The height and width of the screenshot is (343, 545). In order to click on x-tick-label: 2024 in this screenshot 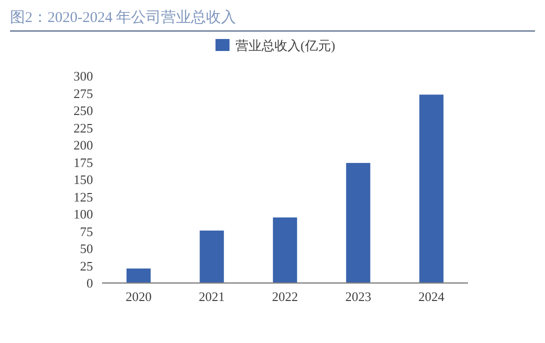, I will do `click(431, 296)`.